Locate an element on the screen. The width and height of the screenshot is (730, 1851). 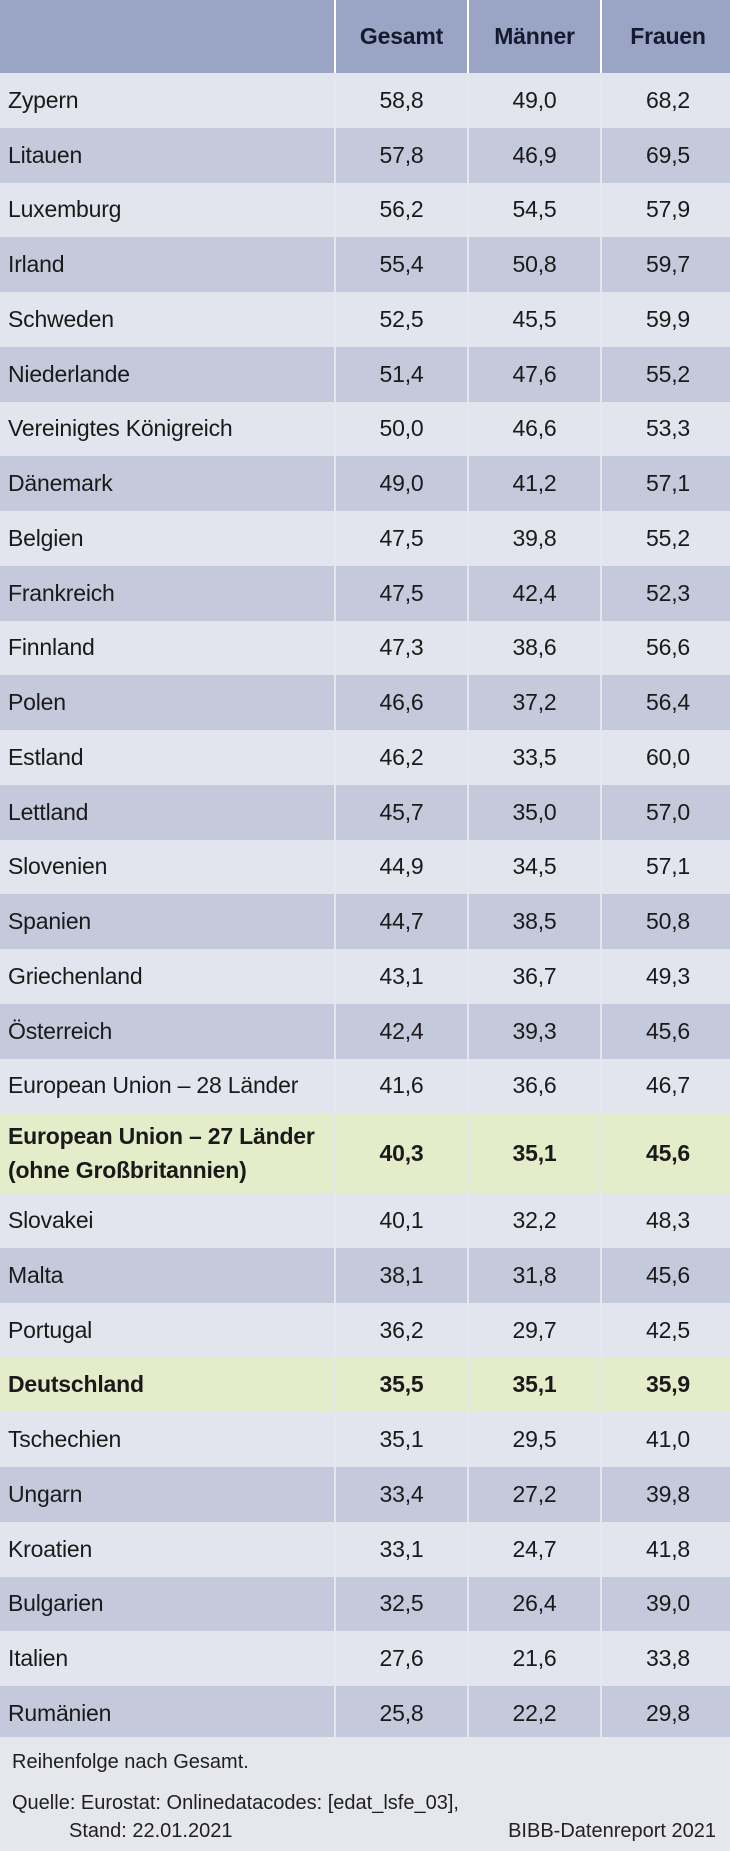
maenner-cell: 45,5 is located at coordinates (534, 319).